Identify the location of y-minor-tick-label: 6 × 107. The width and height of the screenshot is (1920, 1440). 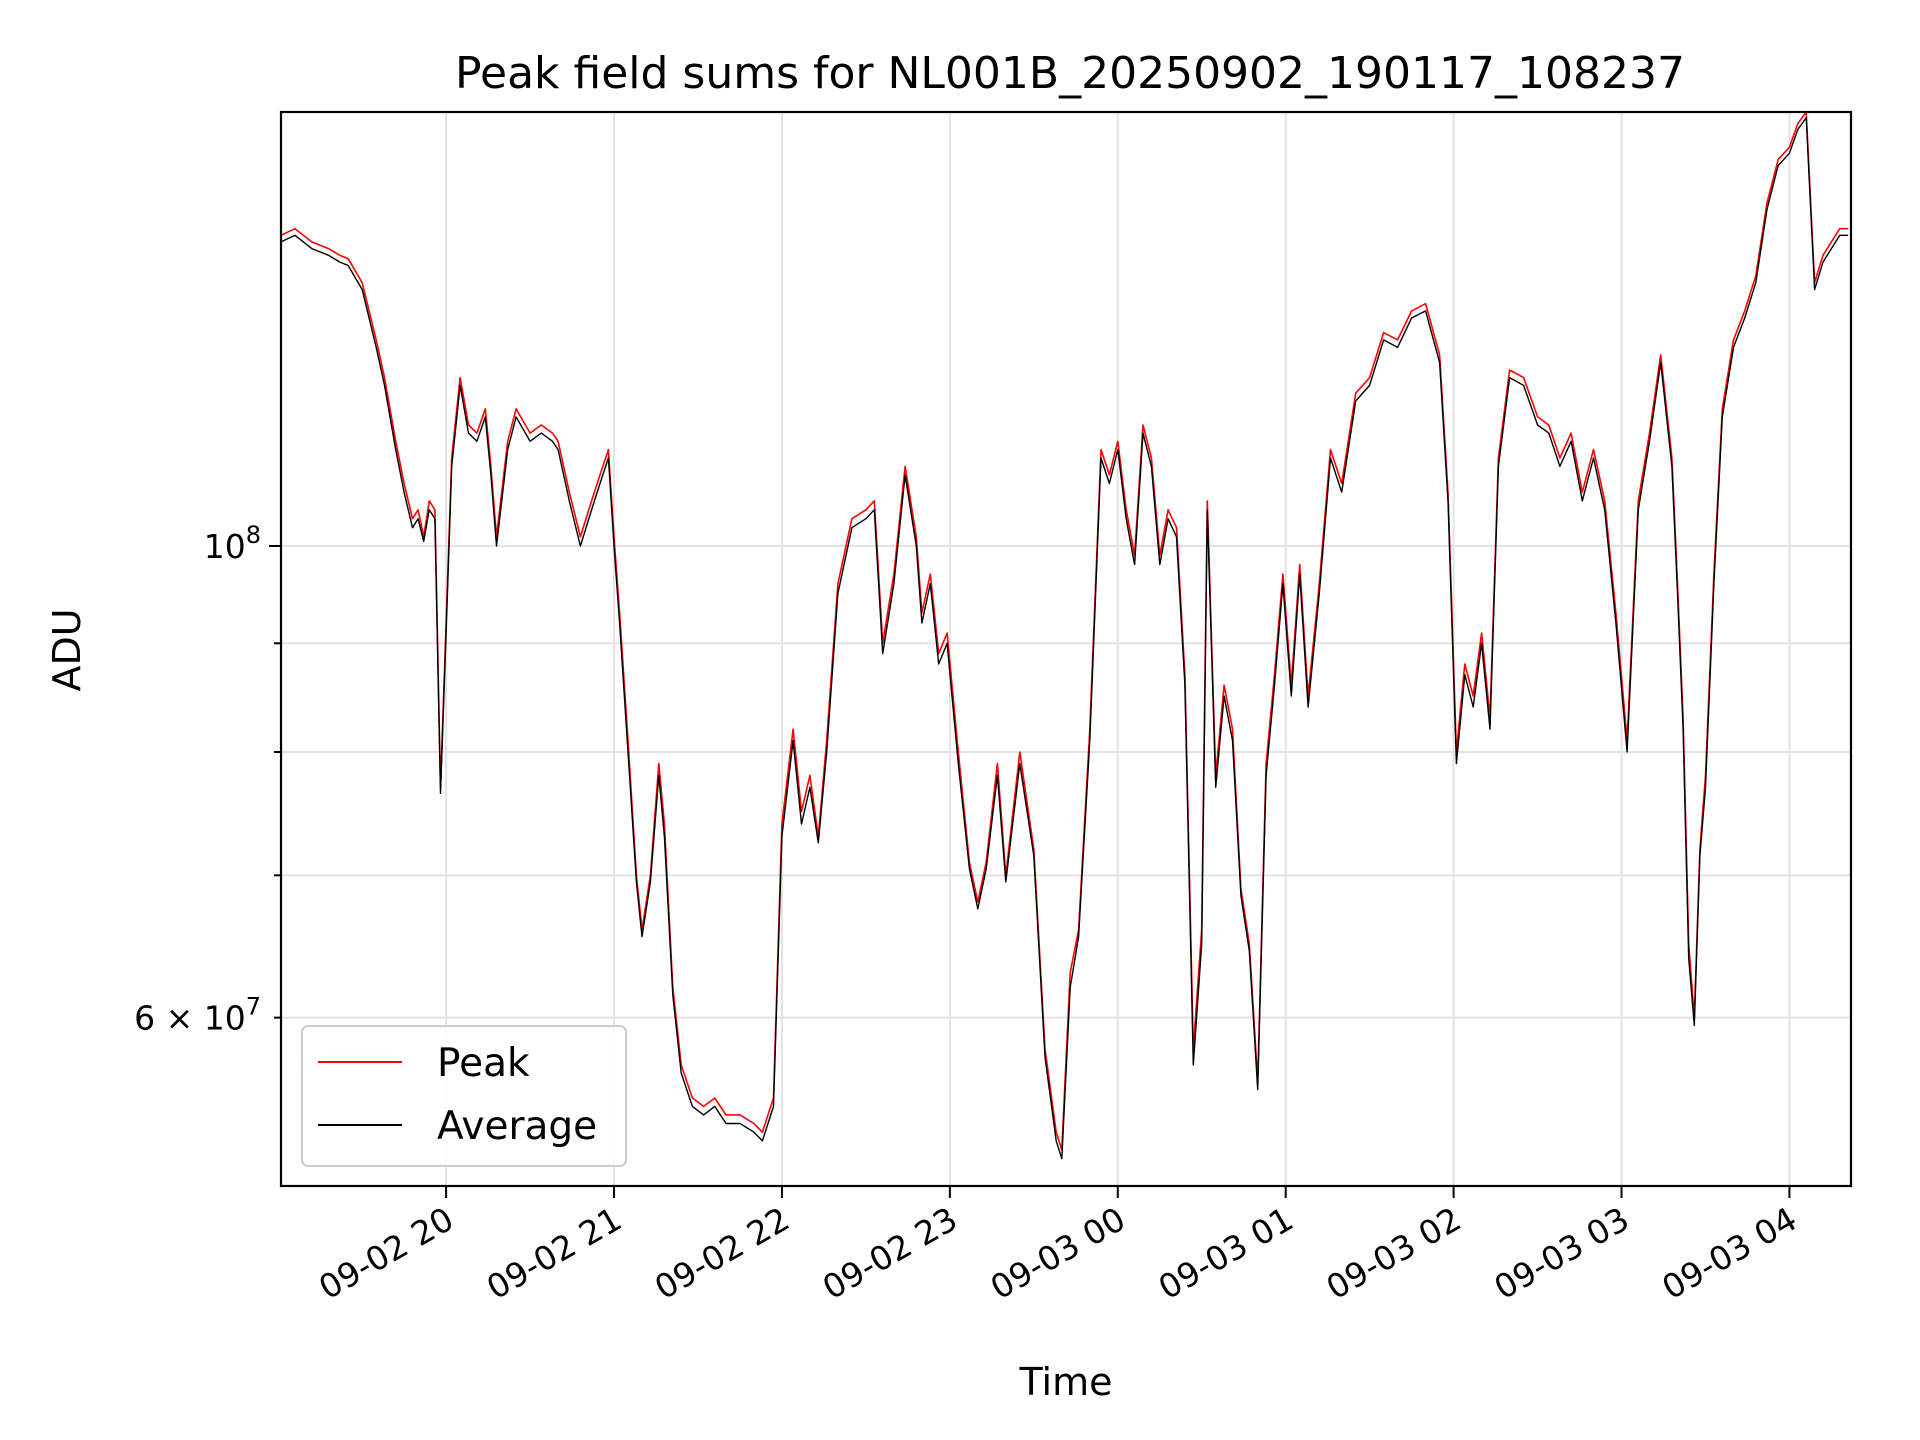
(197, 1015).